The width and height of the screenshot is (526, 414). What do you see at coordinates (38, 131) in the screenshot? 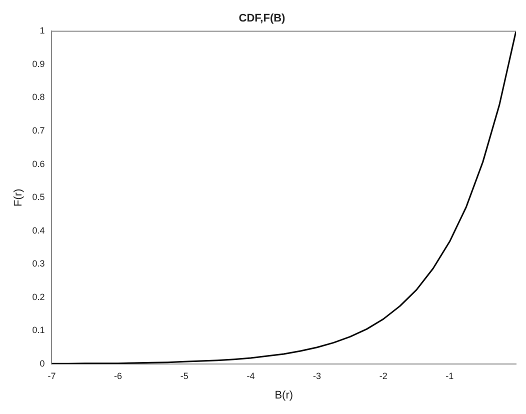
I see `y-tick-label: 0.7` at bounding box center [38, 131].